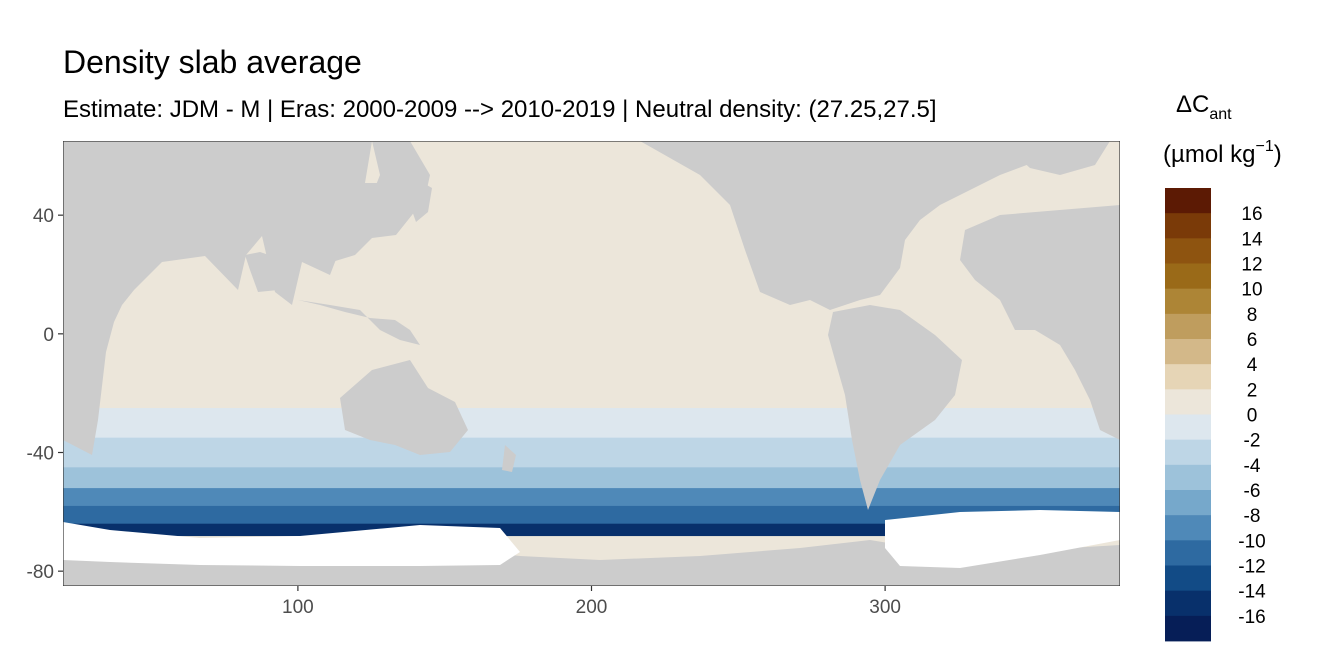 Image resolution: width=1344 pixels, height=672 pixels. I want to click on y-tick-label: 40, so click(43, 216).